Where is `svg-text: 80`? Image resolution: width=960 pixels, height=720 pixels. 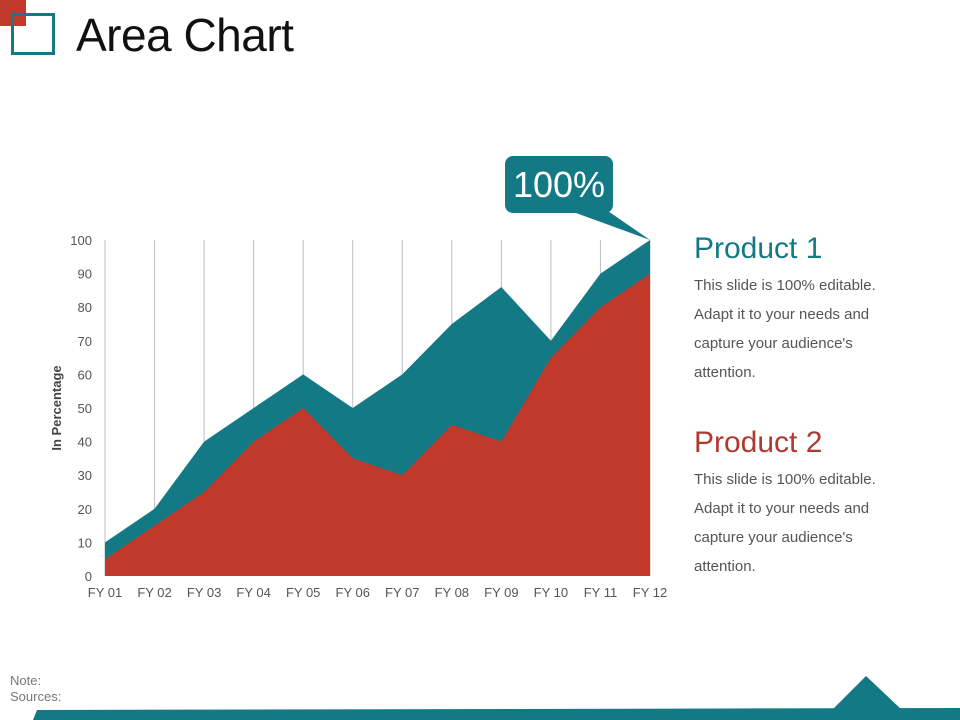
svg-text: 80 is located at coordinates (85, 307).